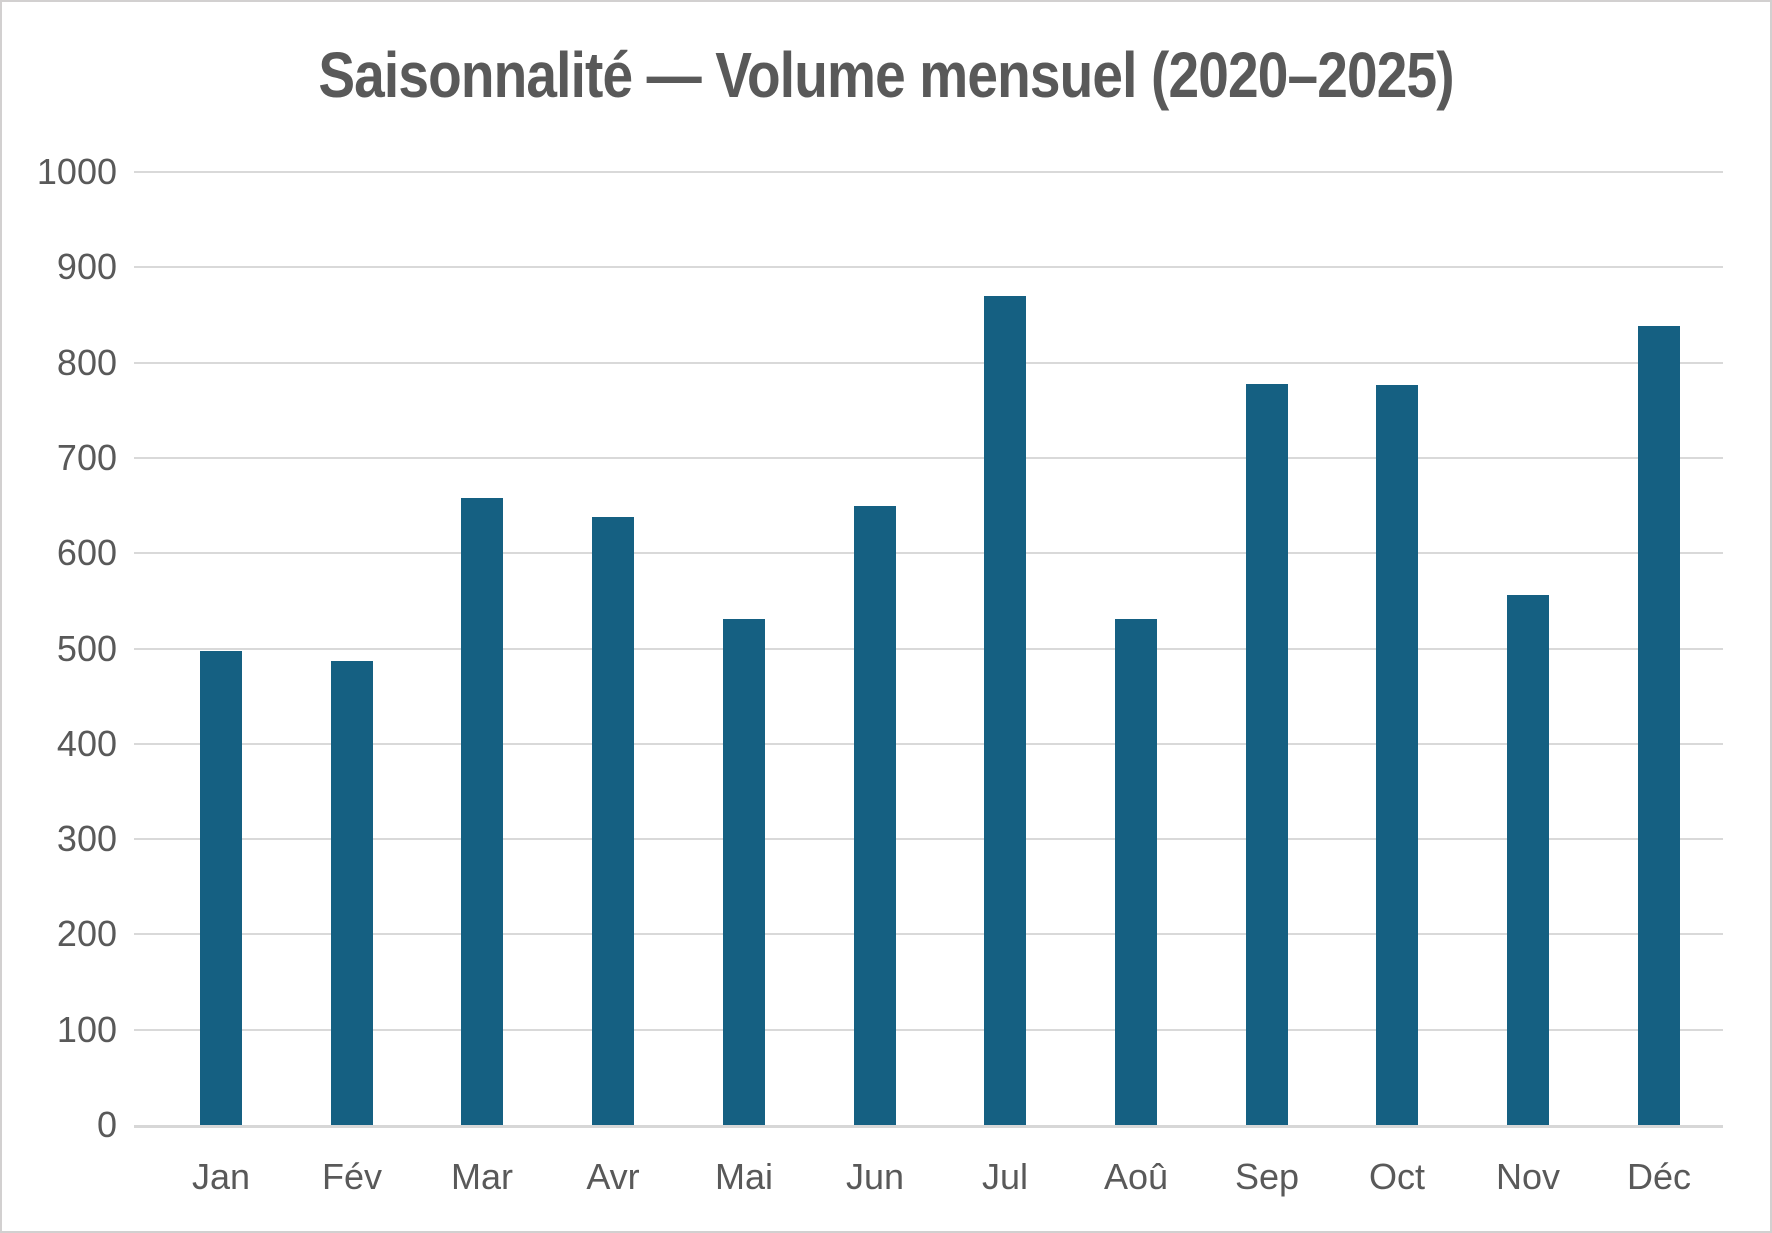 This screenshot has width=1772, height=1233. What do you see at coordinates (106, 1124) in the screenshot?
I see `y-axis-tick-label: 0` at bounding box center [106, 1124].